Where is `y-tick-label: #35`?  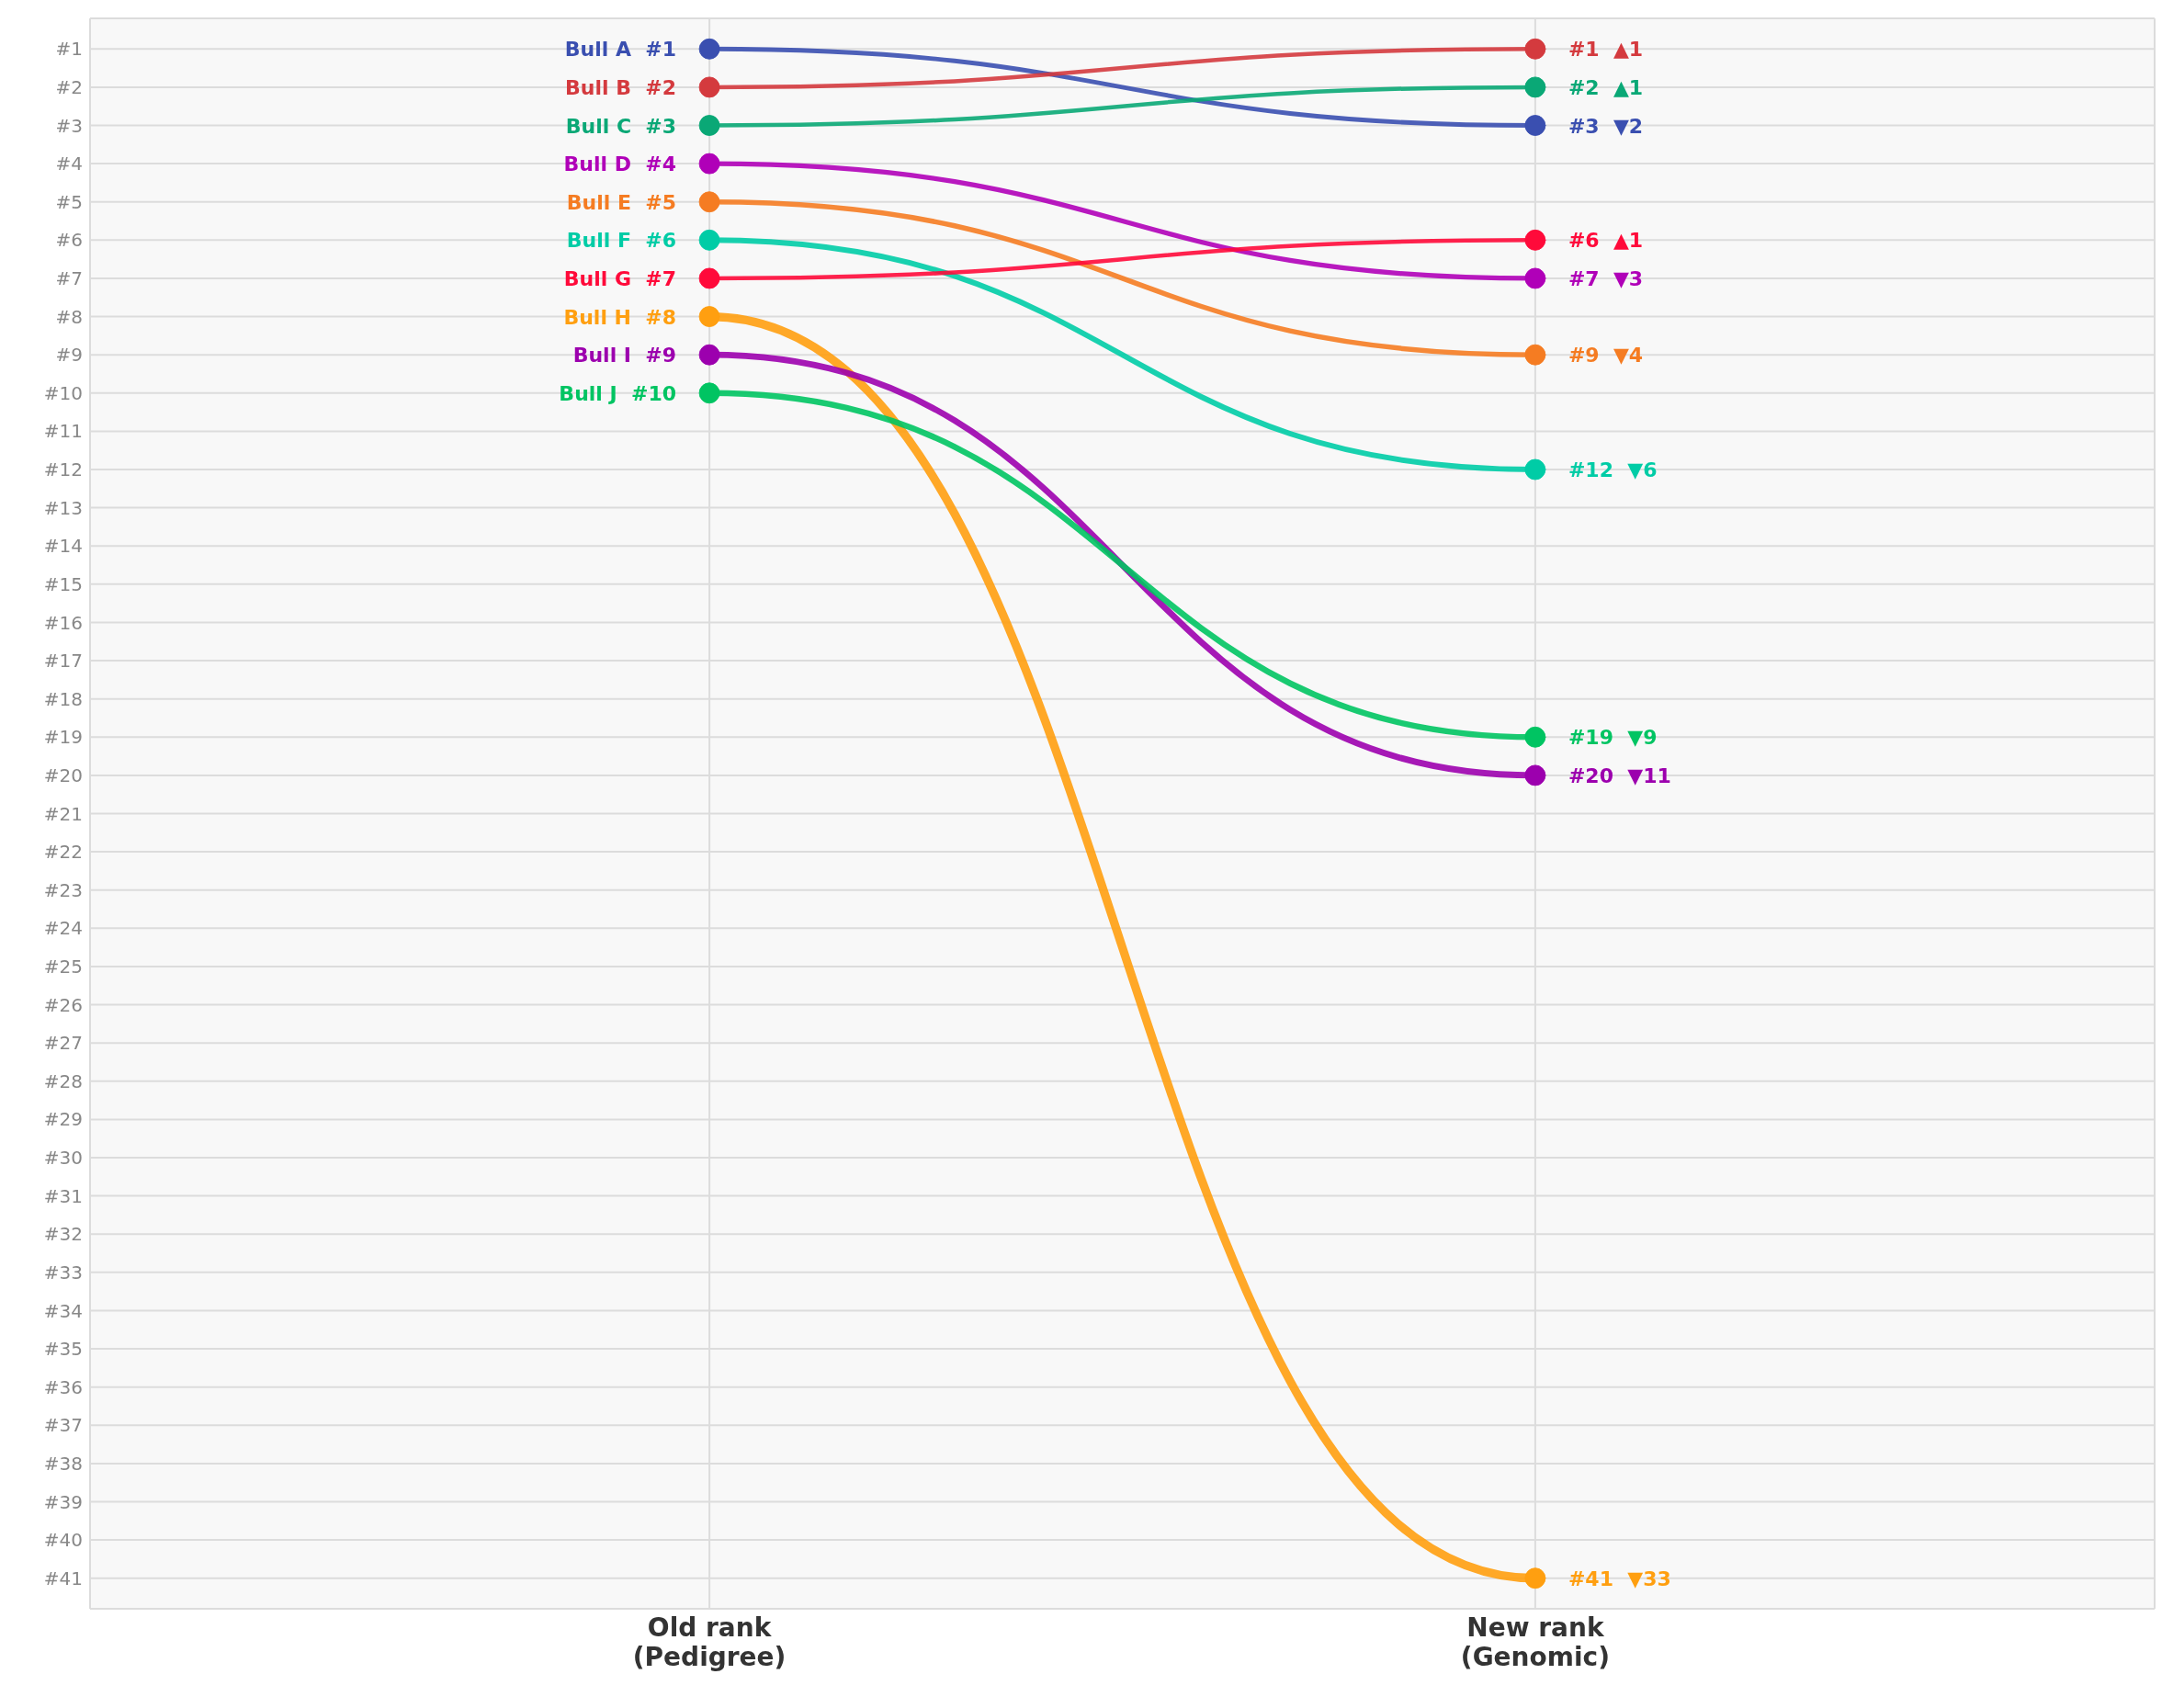
y-tick-label: #35 is located at coordinates (63, 1349).